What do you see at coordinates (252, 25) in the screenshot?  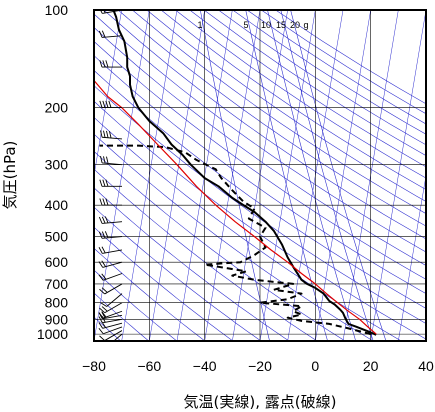 I see `mixing-ratio-labels: 1 5 10 15 20 g` at bounding box center [252, 25].